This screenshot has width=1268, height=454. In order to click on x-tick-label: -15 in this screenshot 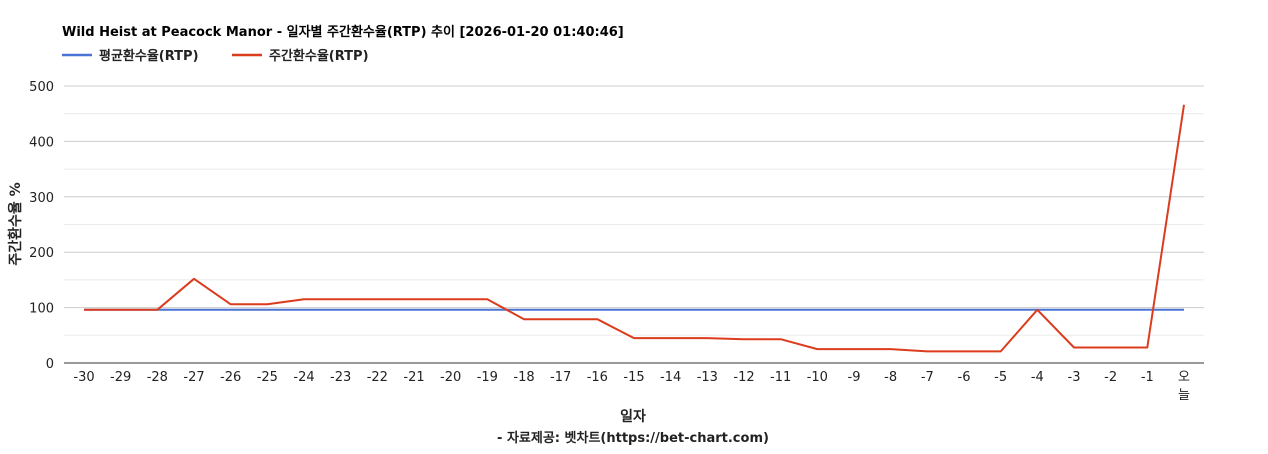, I will do `click(633, 377)`.